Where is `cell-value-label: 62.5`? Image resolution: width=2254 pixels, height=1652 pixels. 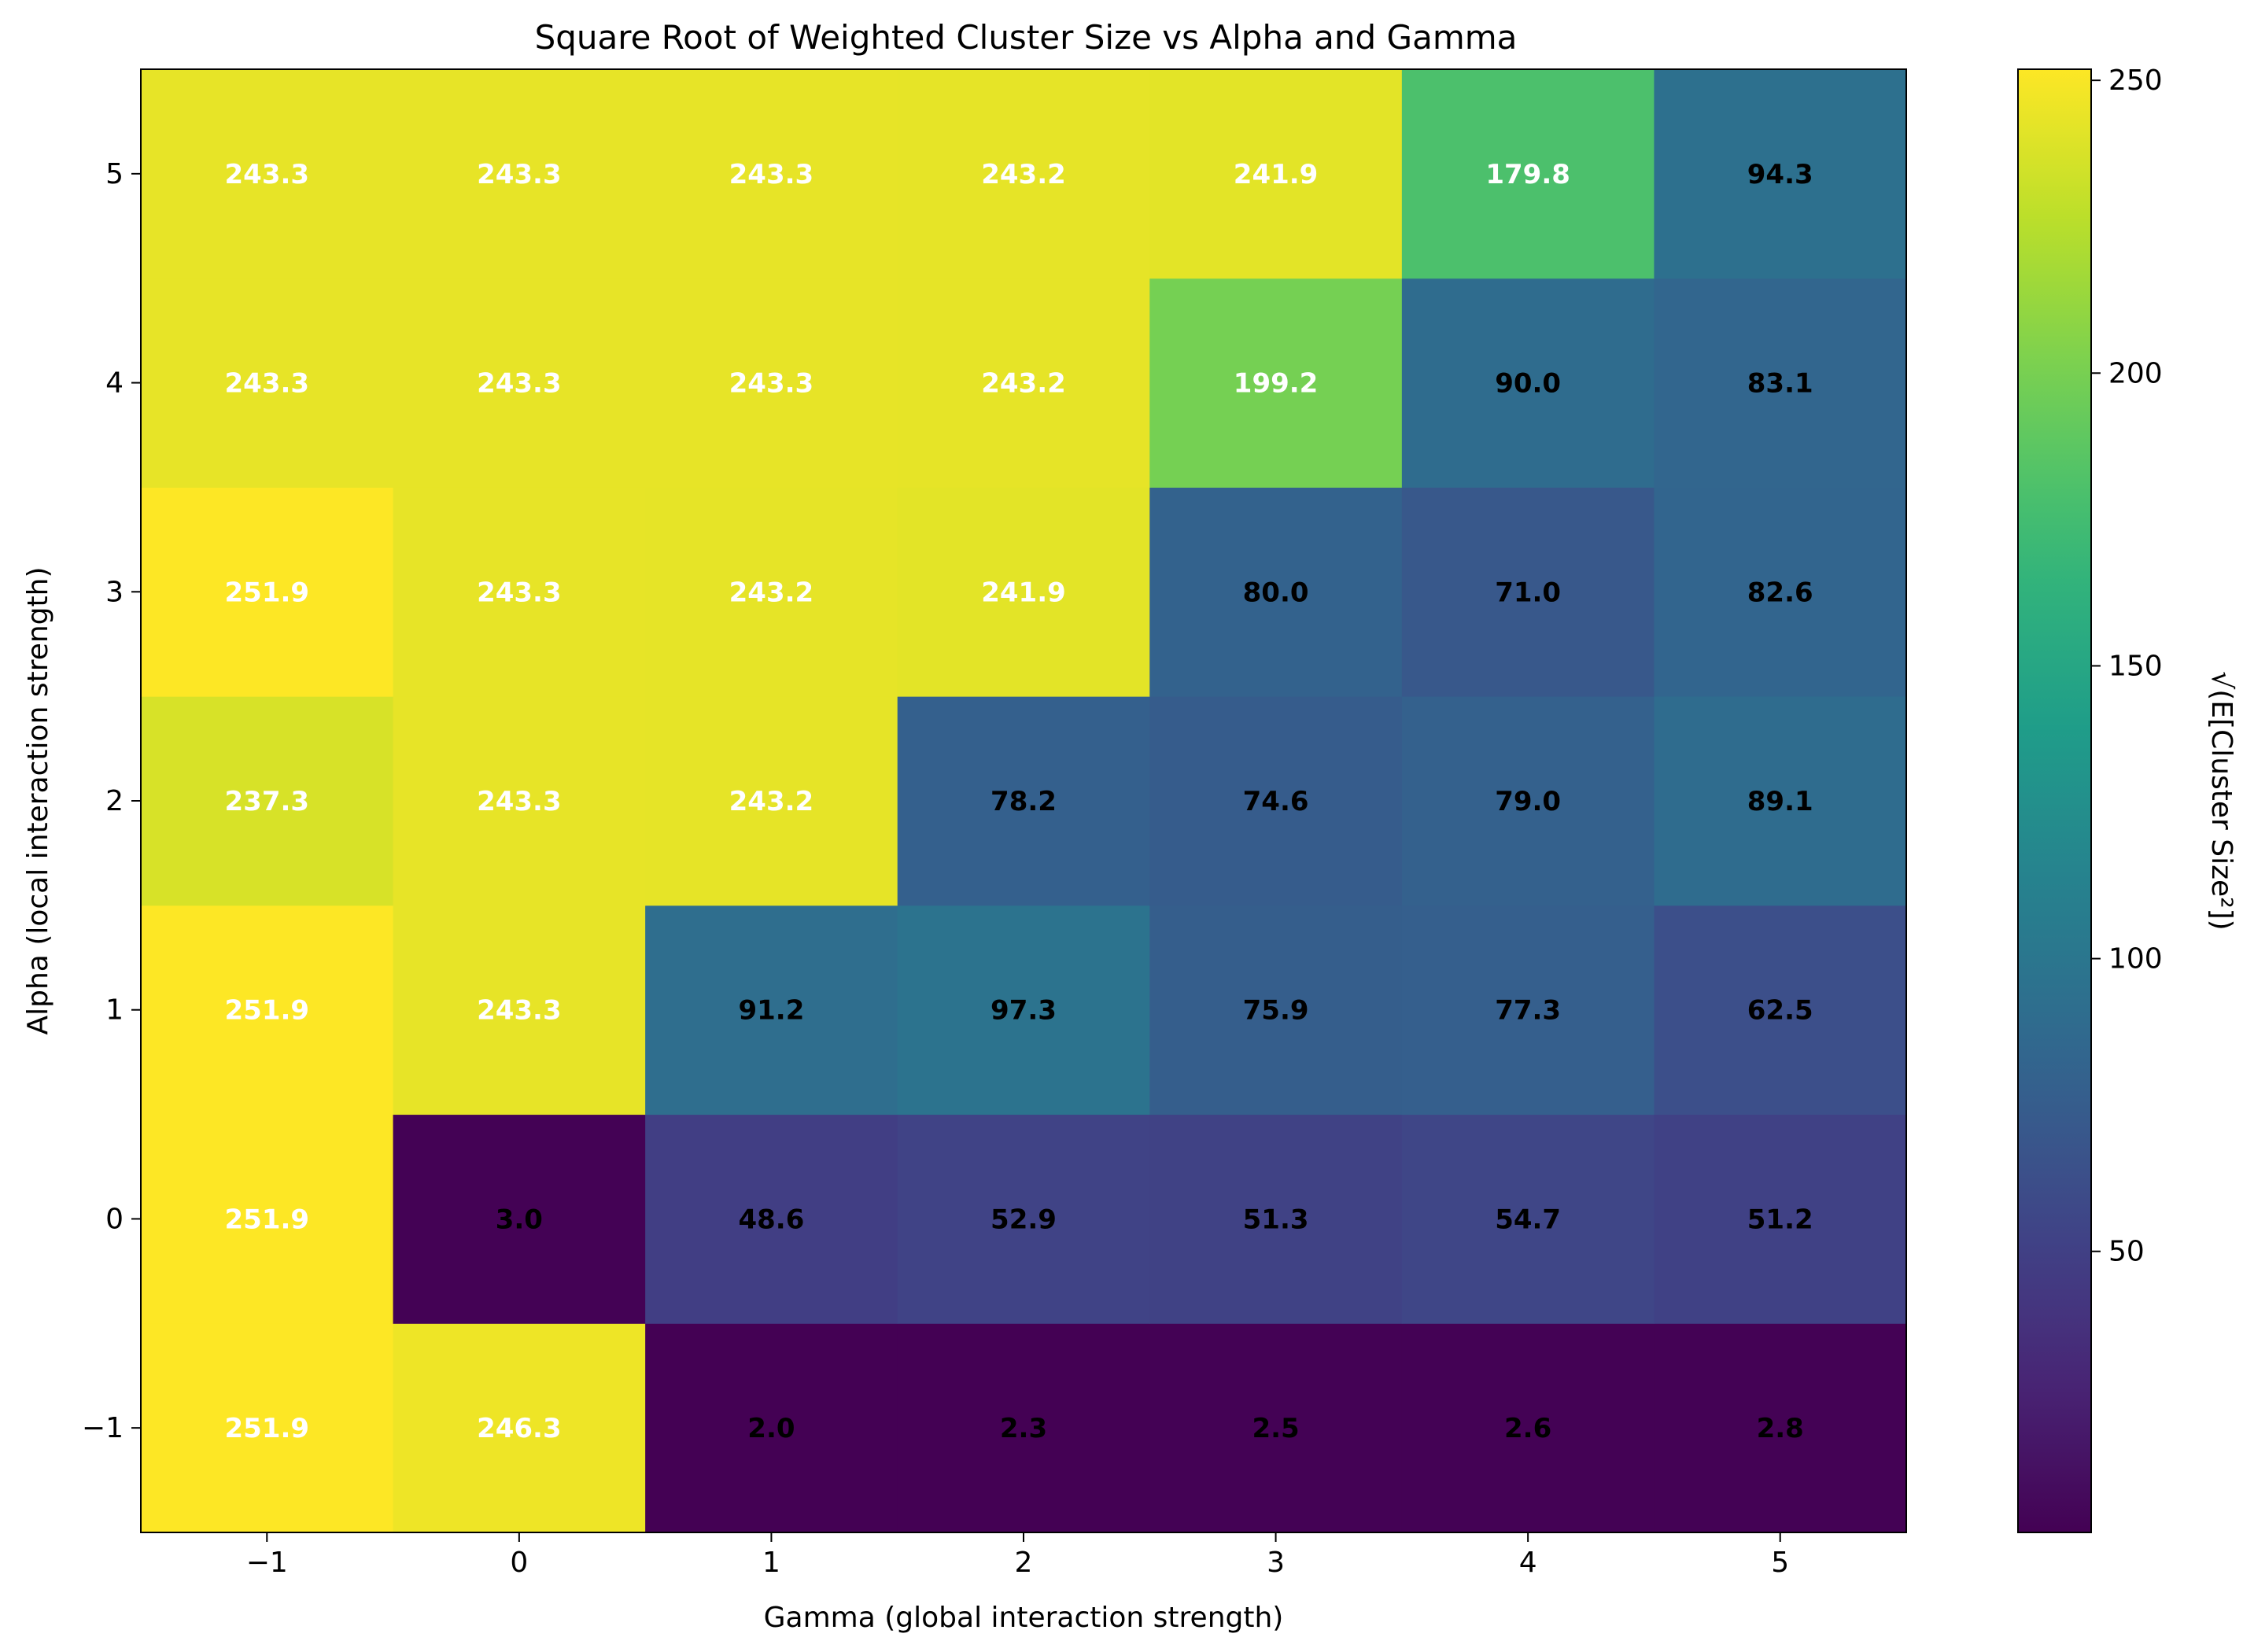 cell-value-label: 62.5 is located at coordinates (1780, 1011).